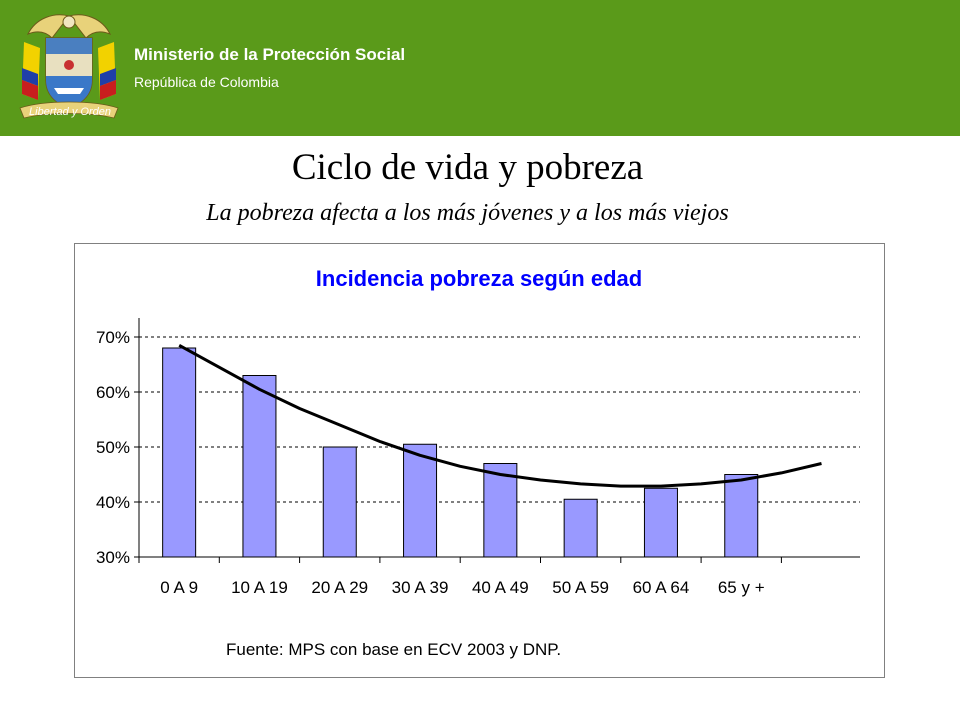 The height and width of the screenshot is (720, 960). Describe the element at coordinates (206, 82) in the screenshot. I see `republic-name: República de Colombia` at that location.